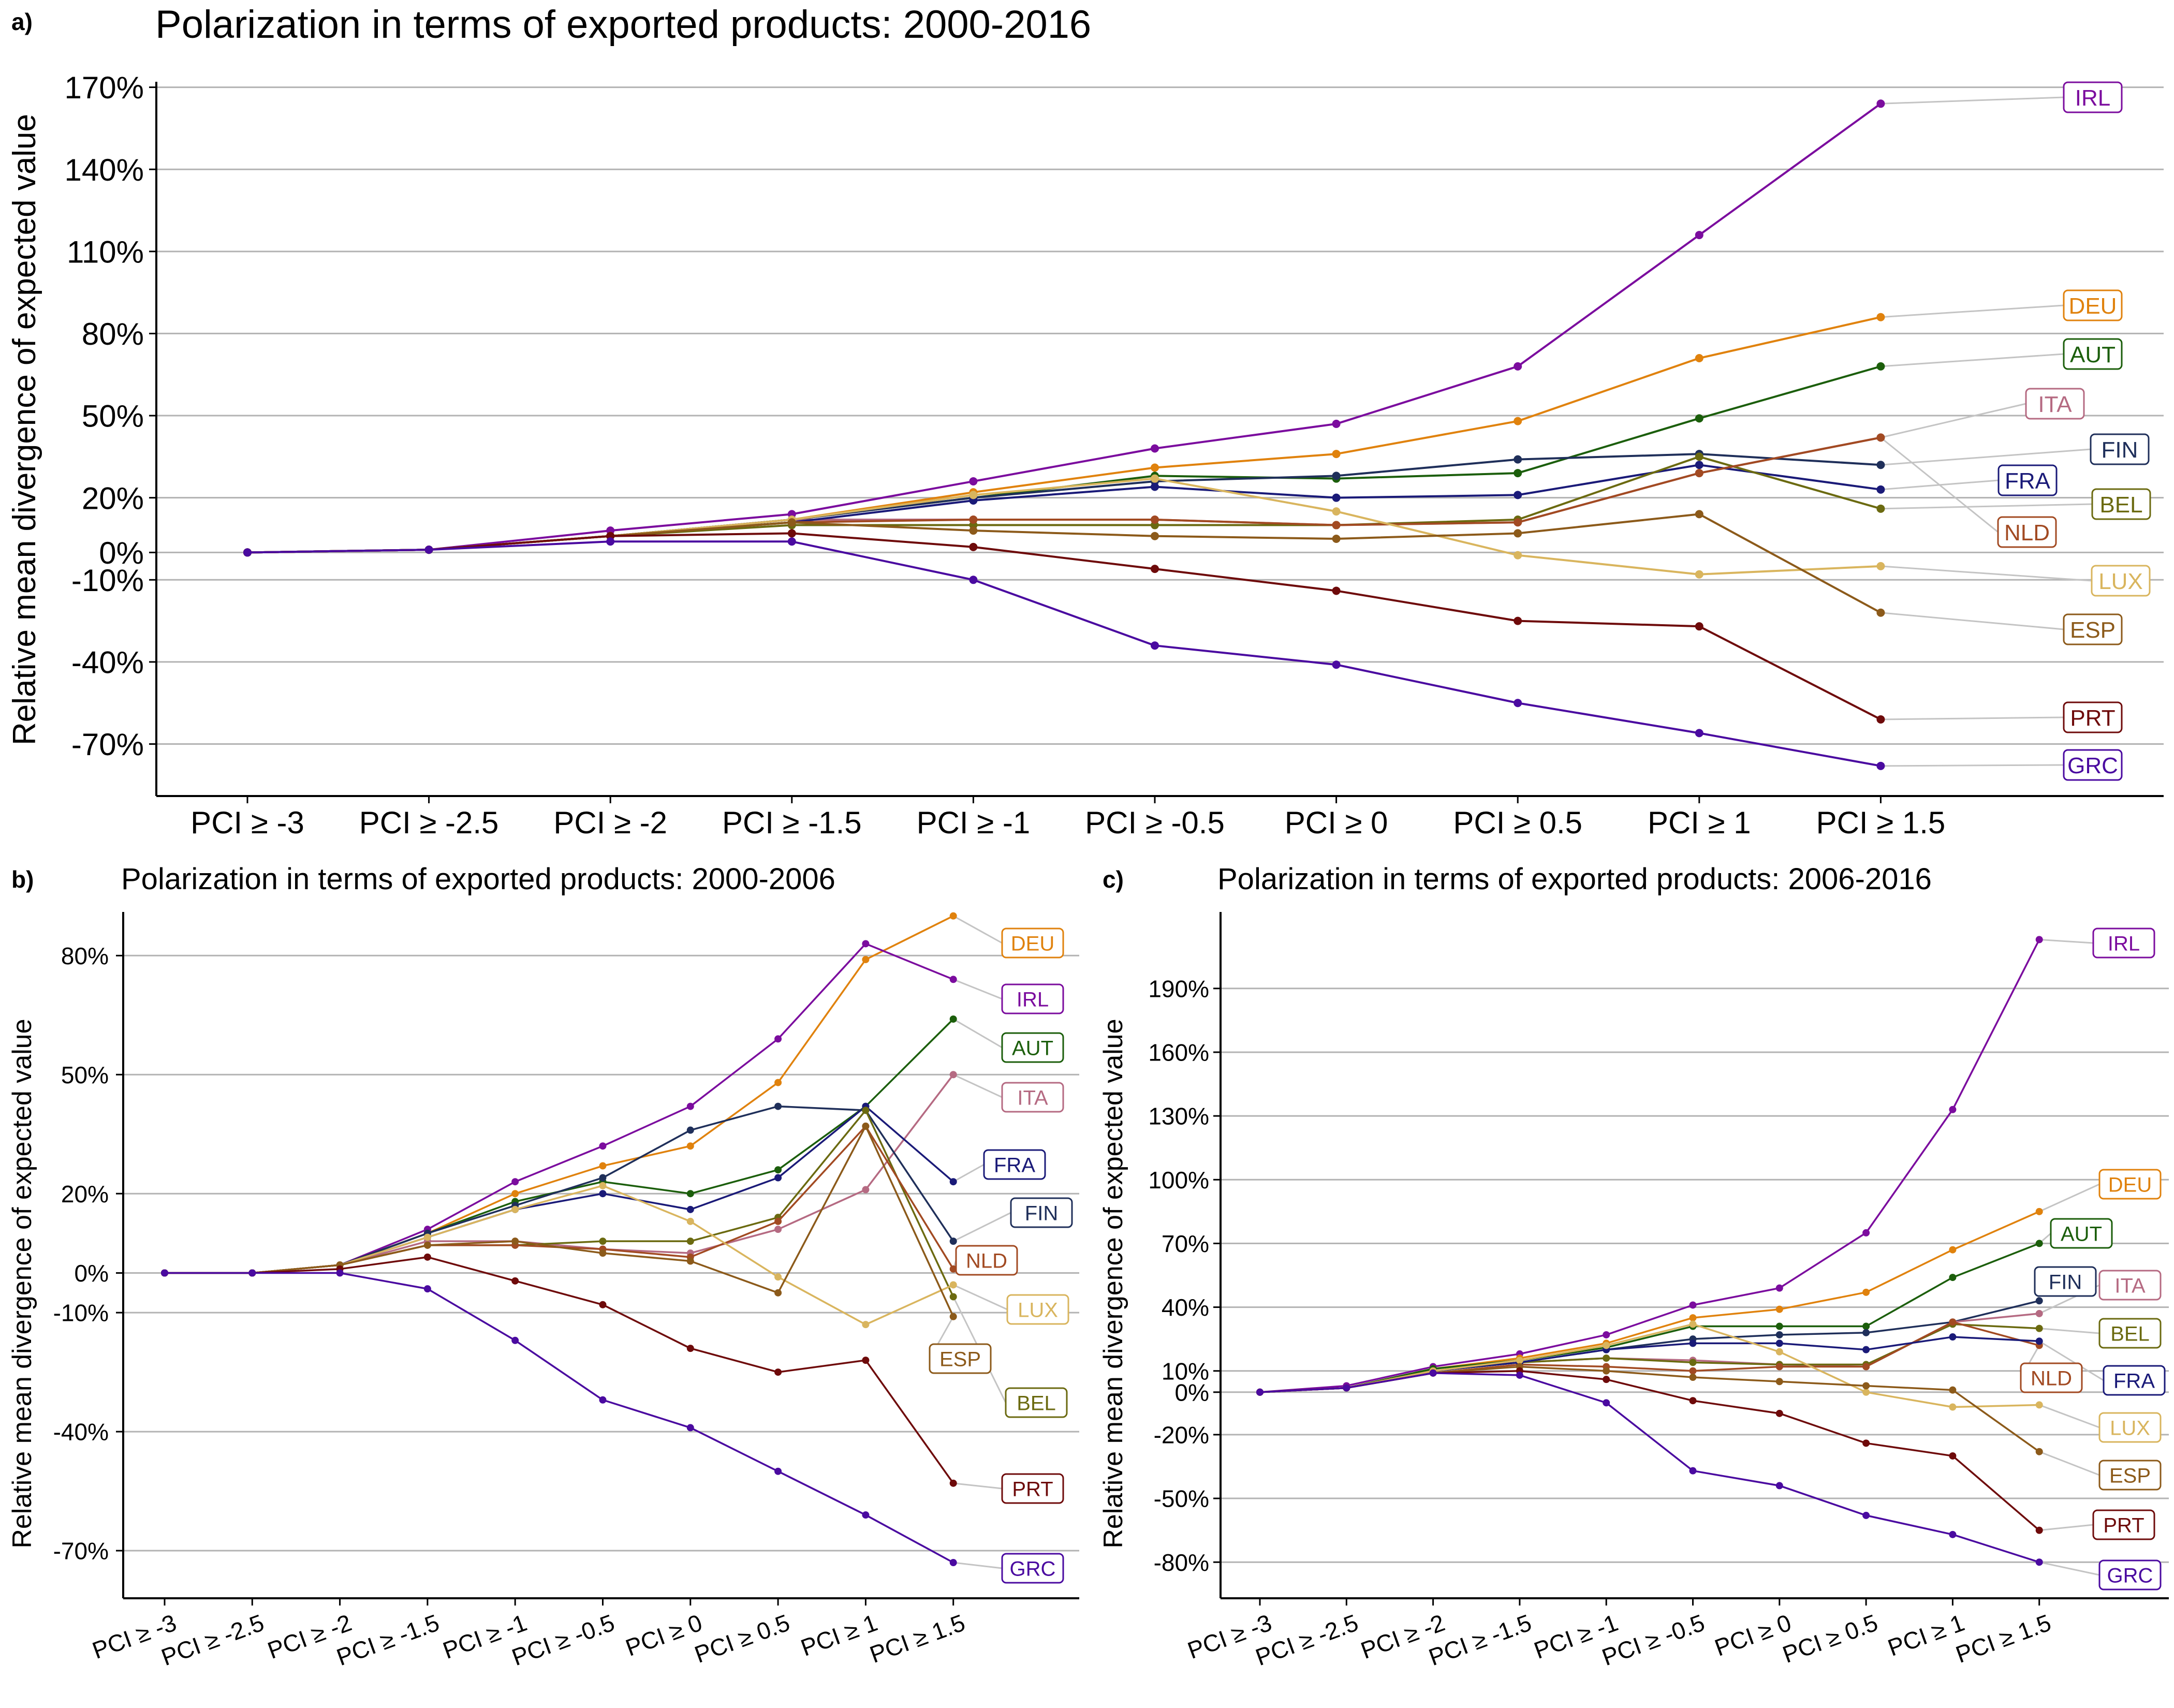 This screenshot has height=1708, width=2174. I want to click on label-connector-lux, so click(2069, 1416).